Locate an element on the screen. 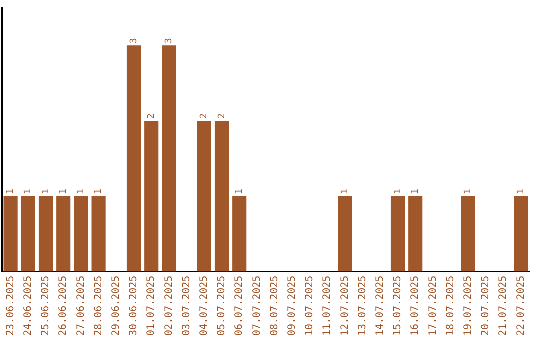 Image resolution: width=540 pixels, height=340 pixels. x-tick-label: 16.07.2025 is located at coordinates (416, 306).